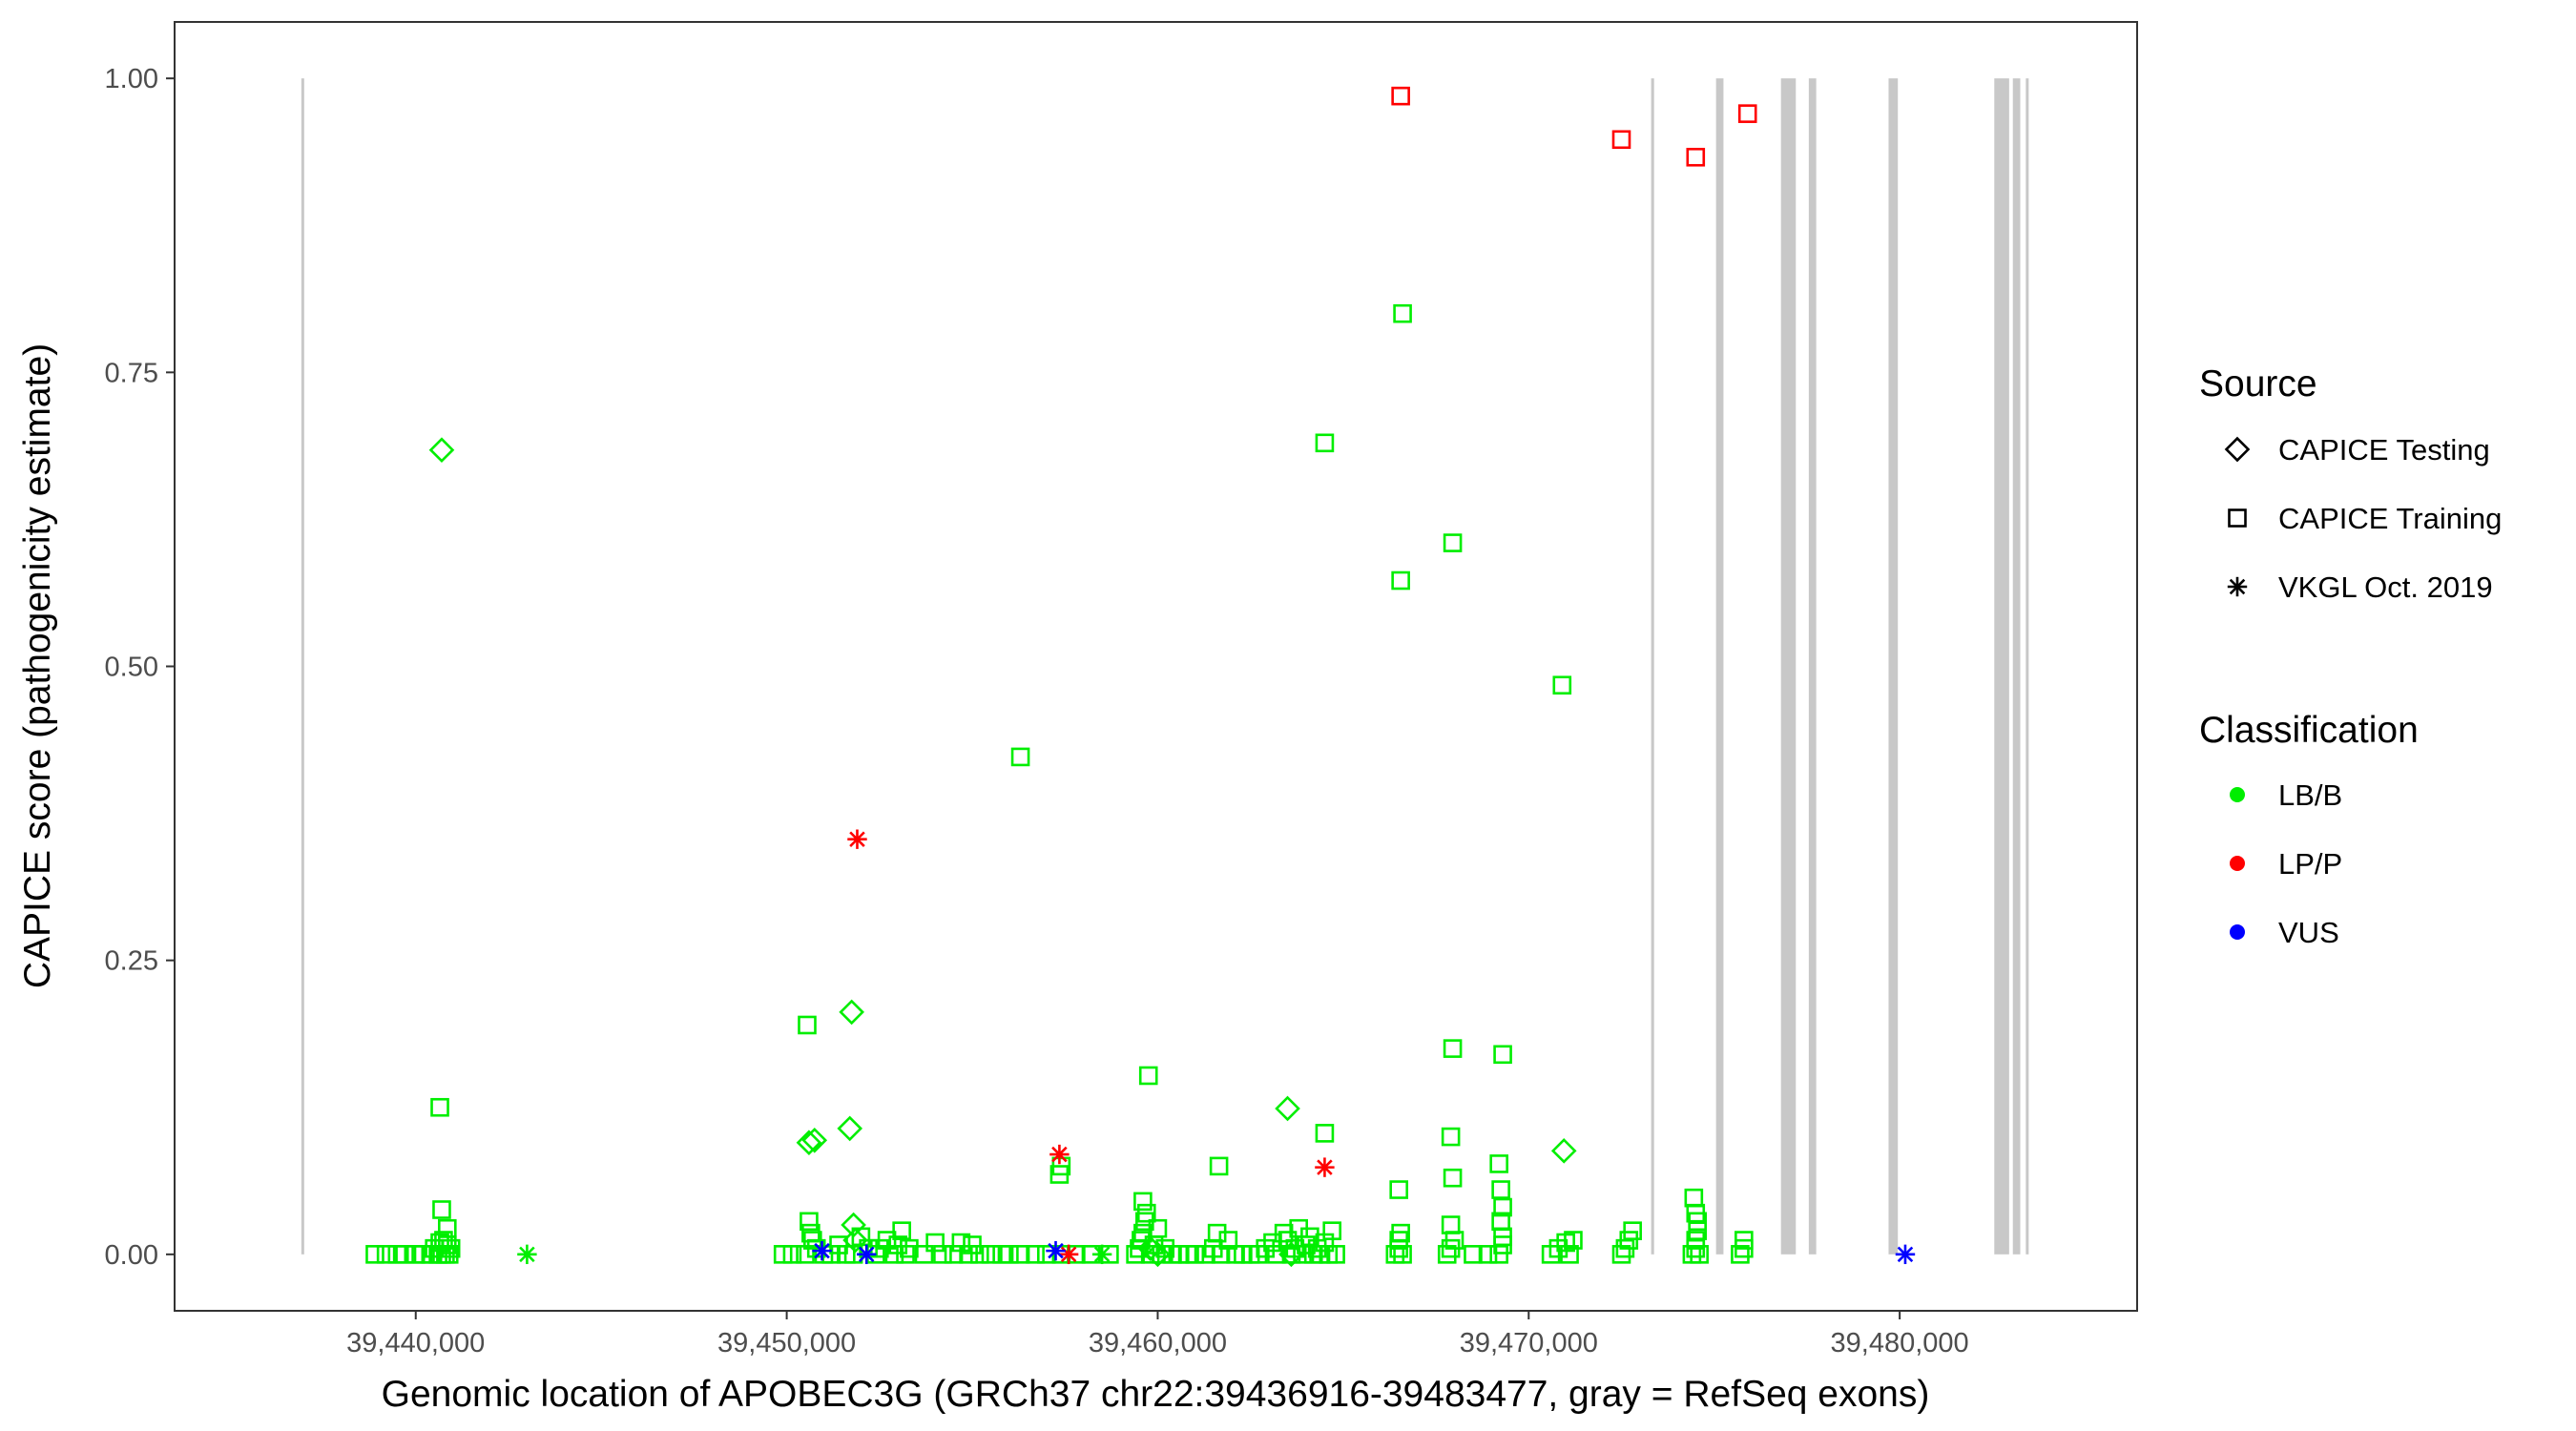  Describe the element at coordinates (131, 79) in the screenshot. I see `y-tick-label: 1.00` at that location.